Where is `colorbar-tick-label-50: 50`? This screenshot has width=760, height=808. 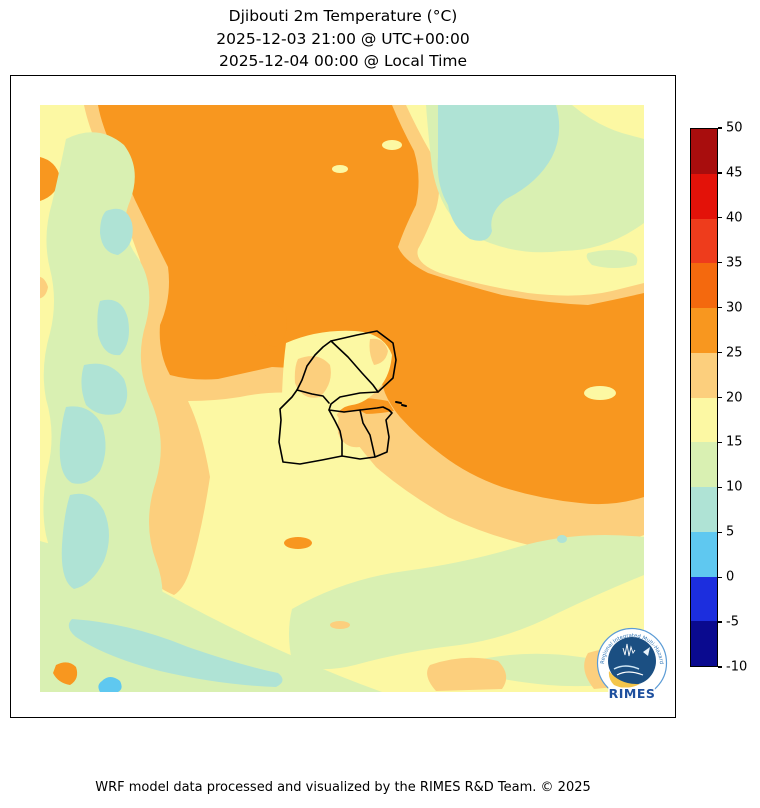 colorbar-tick-label-50: 50 is located at coordinates (734, 128).